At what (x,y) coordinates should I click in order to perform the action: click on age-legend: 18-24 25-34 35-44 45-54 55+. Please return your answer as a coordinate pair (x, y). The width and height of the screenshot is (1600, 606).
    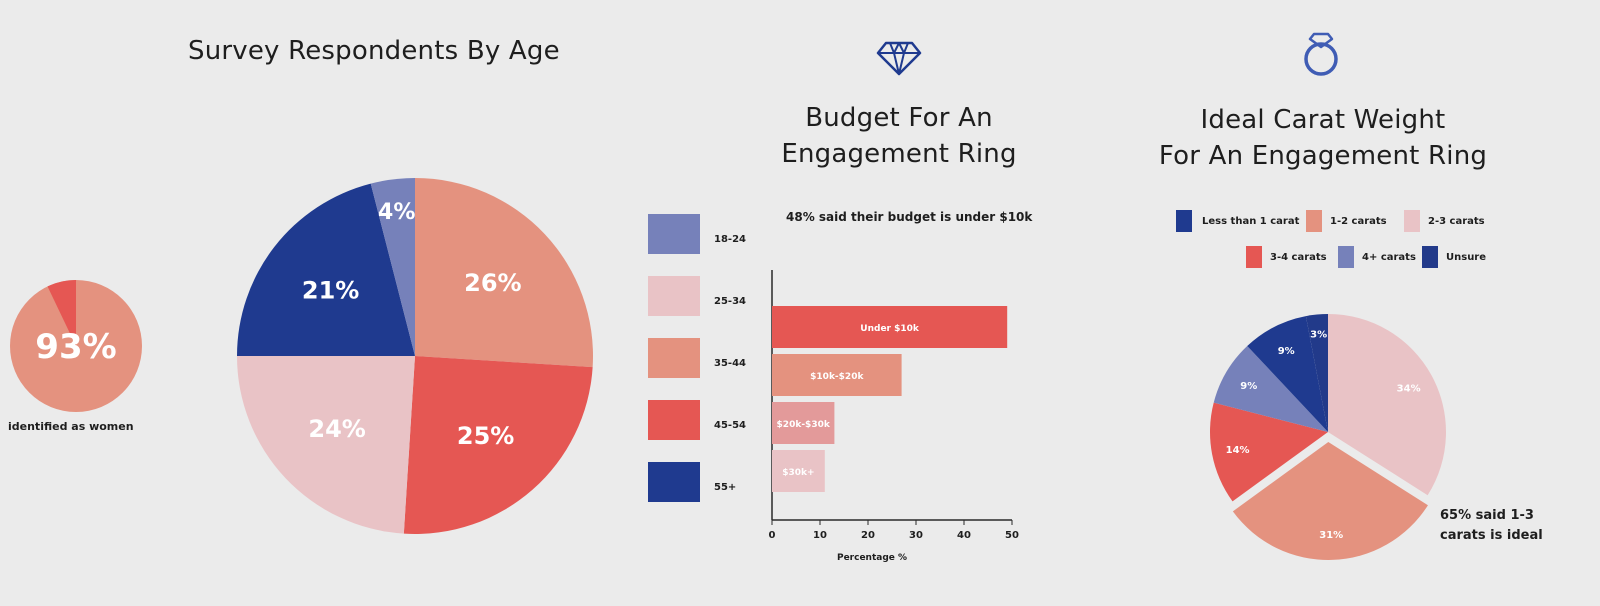
    Looking at the image, I should click on (708, 364).